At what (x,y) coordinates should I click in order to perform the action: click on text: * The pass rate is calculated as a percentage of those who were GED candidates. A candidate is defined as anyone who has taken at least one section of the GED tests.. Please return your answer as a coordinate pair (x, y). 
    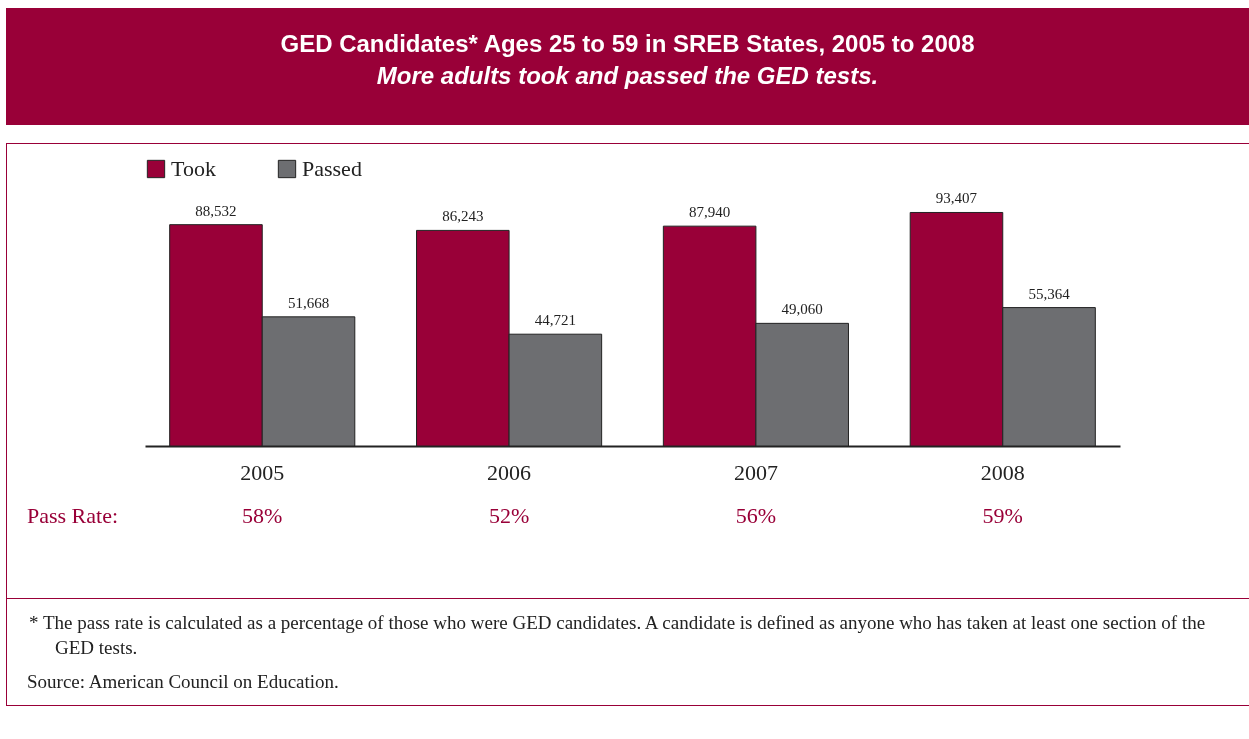
    Looking at the image, I should click on (617, 635).